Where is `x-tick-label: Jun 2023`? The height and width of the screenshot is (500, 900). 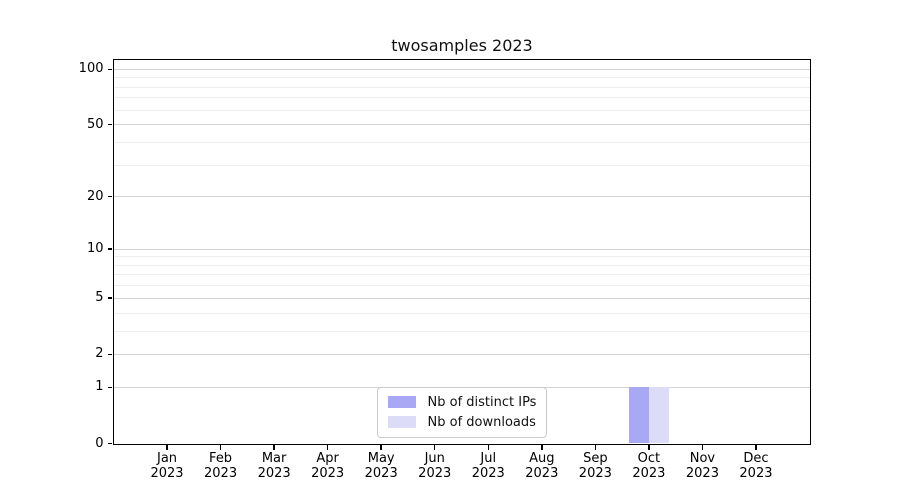 x-tick-label: Jun 2023 is located at coordinates (435, 466).